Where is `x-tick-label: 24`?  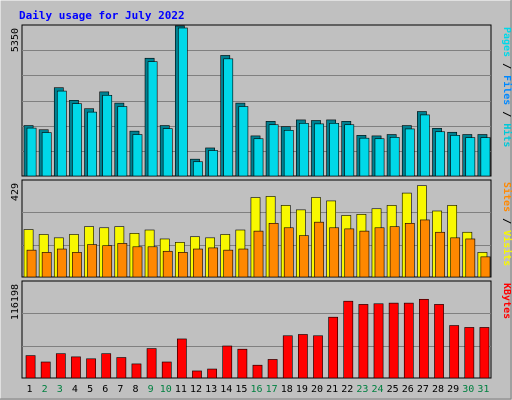
x-tick-label: 24 is located at coordinates (378, 389).